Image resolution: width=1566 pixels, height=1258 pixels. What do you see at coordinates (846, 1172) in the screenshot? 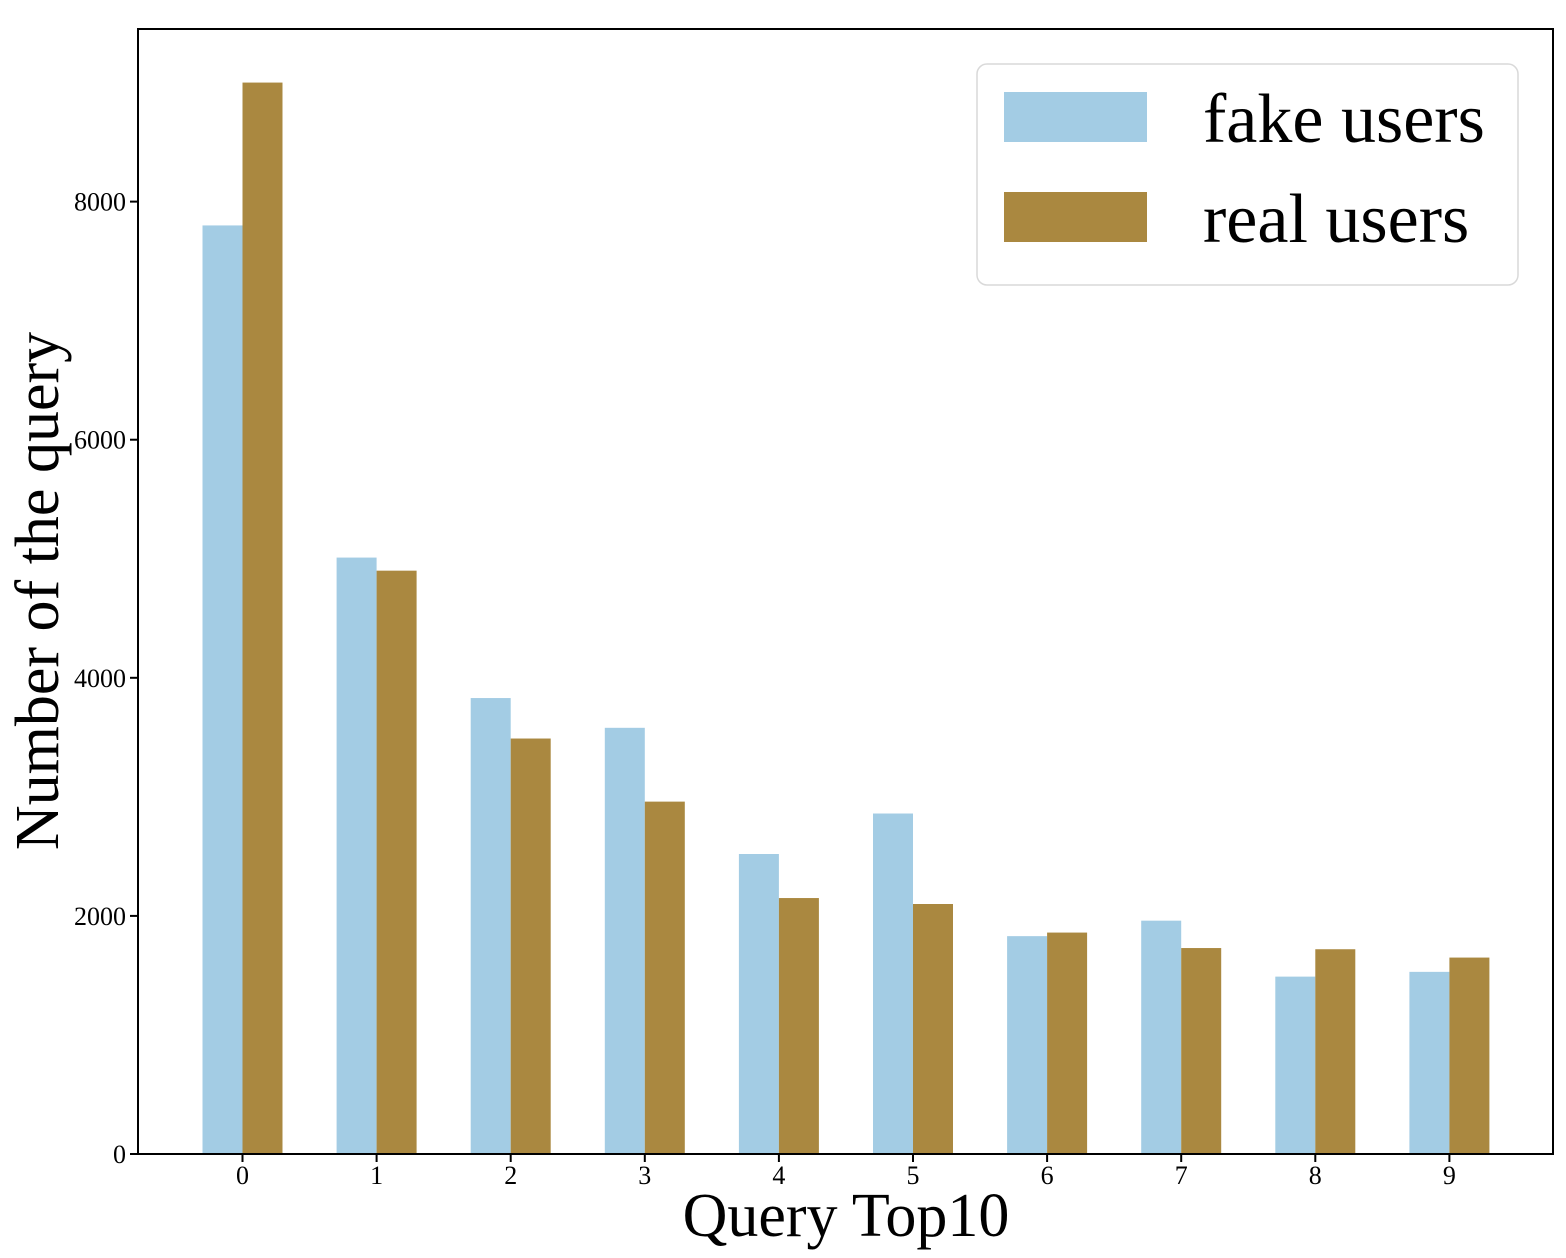
I see `x-axis: 0 1 2 3 4 5 6 7 8 9` at bounding box center [846, 1172].